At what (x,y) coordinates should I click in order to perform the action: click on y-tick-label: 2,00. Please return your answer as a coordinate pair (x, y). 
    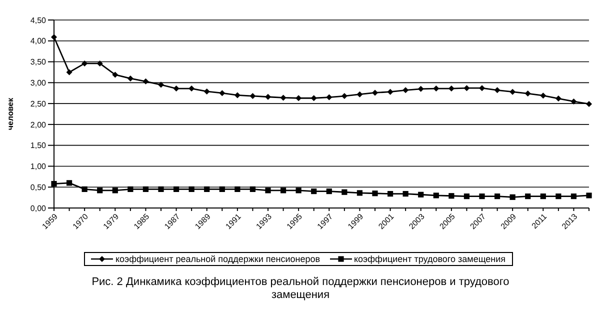
    Looking at the image, I should click on (38, 125).